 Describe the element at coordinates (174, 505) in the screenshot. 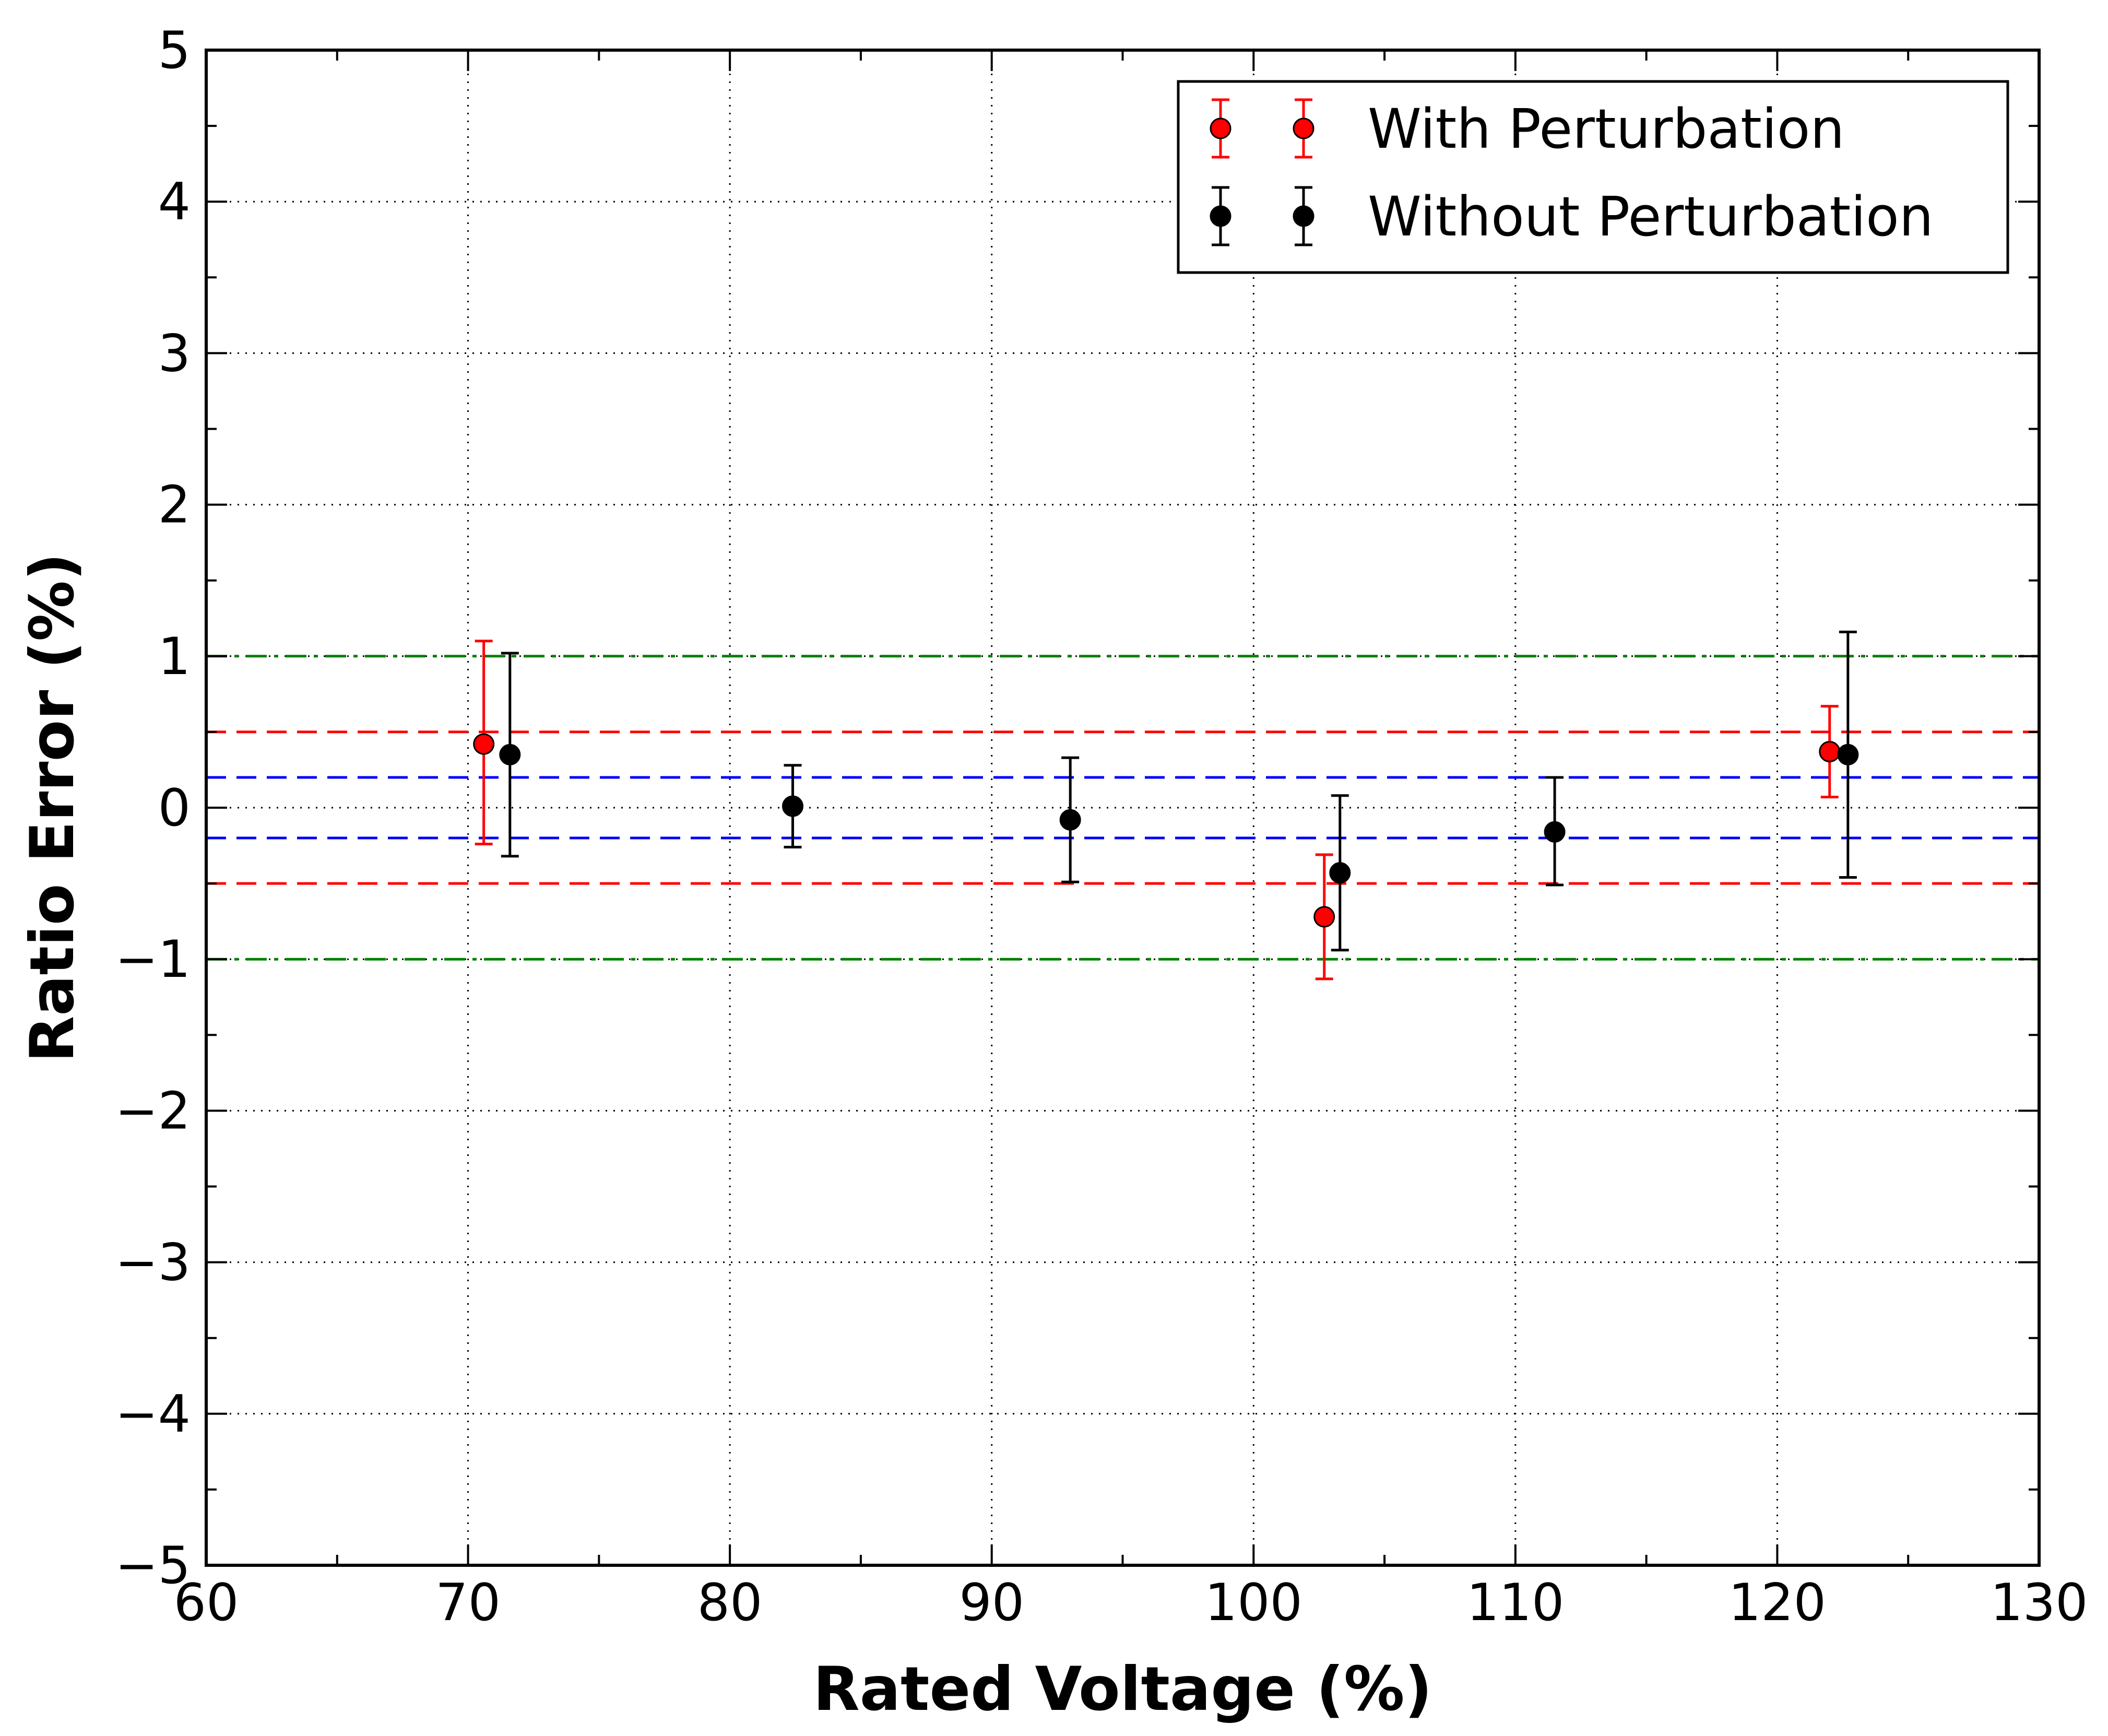

I see `y-tick-label: 2` at that location.